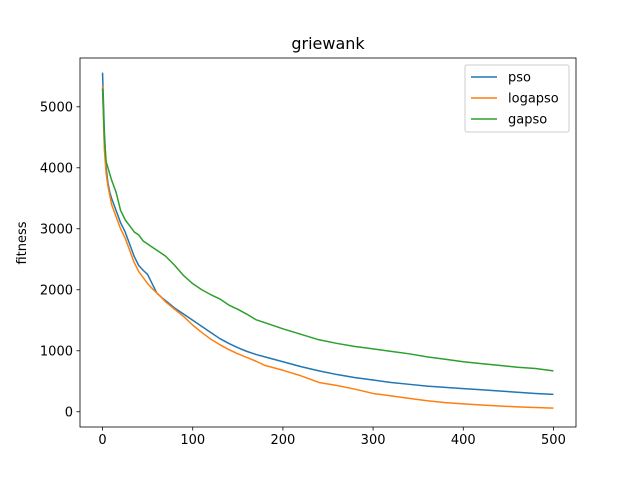 Image resolution: width=640 pixels, height=480 pixels. Describe the element at coordinates (22, 242) in the screenshot. I see `y-axis-label: fitness` at that location.